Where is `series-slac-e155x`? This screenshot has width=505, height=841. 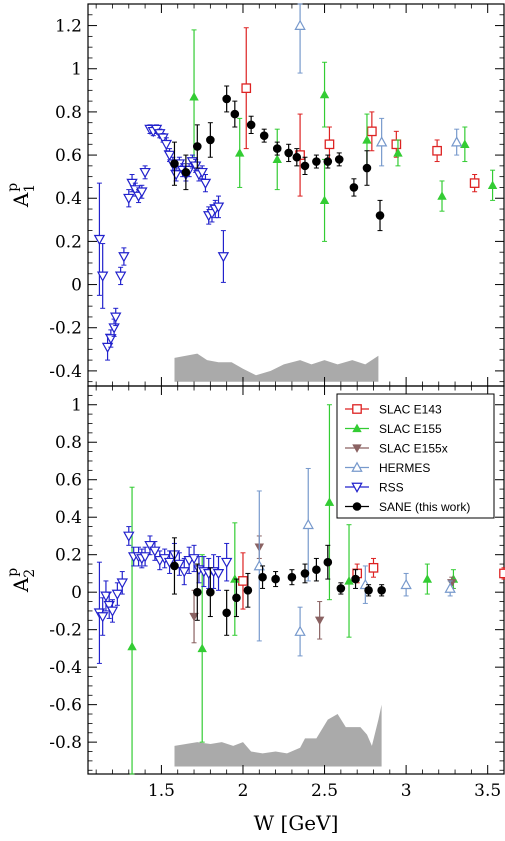 series-slac-e155x is located at coordinates (323, 589).